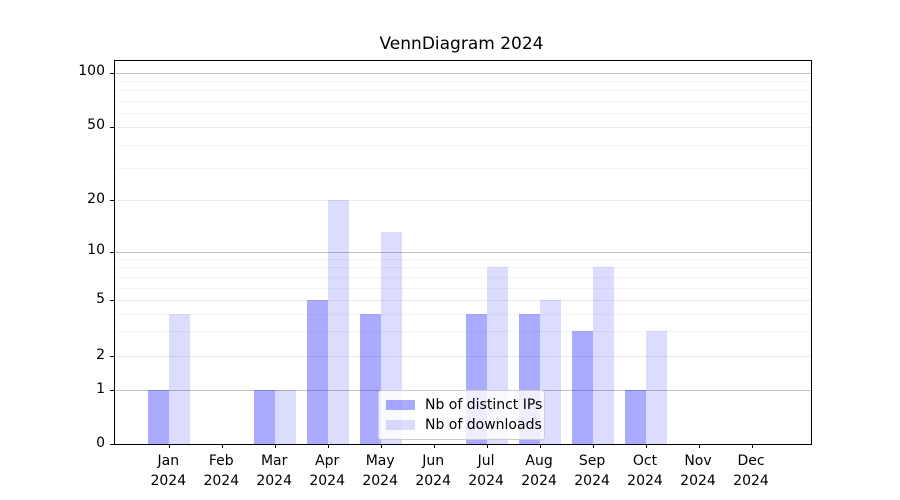  I want to click on y-tick-label-2: 2, so click(100, 354).